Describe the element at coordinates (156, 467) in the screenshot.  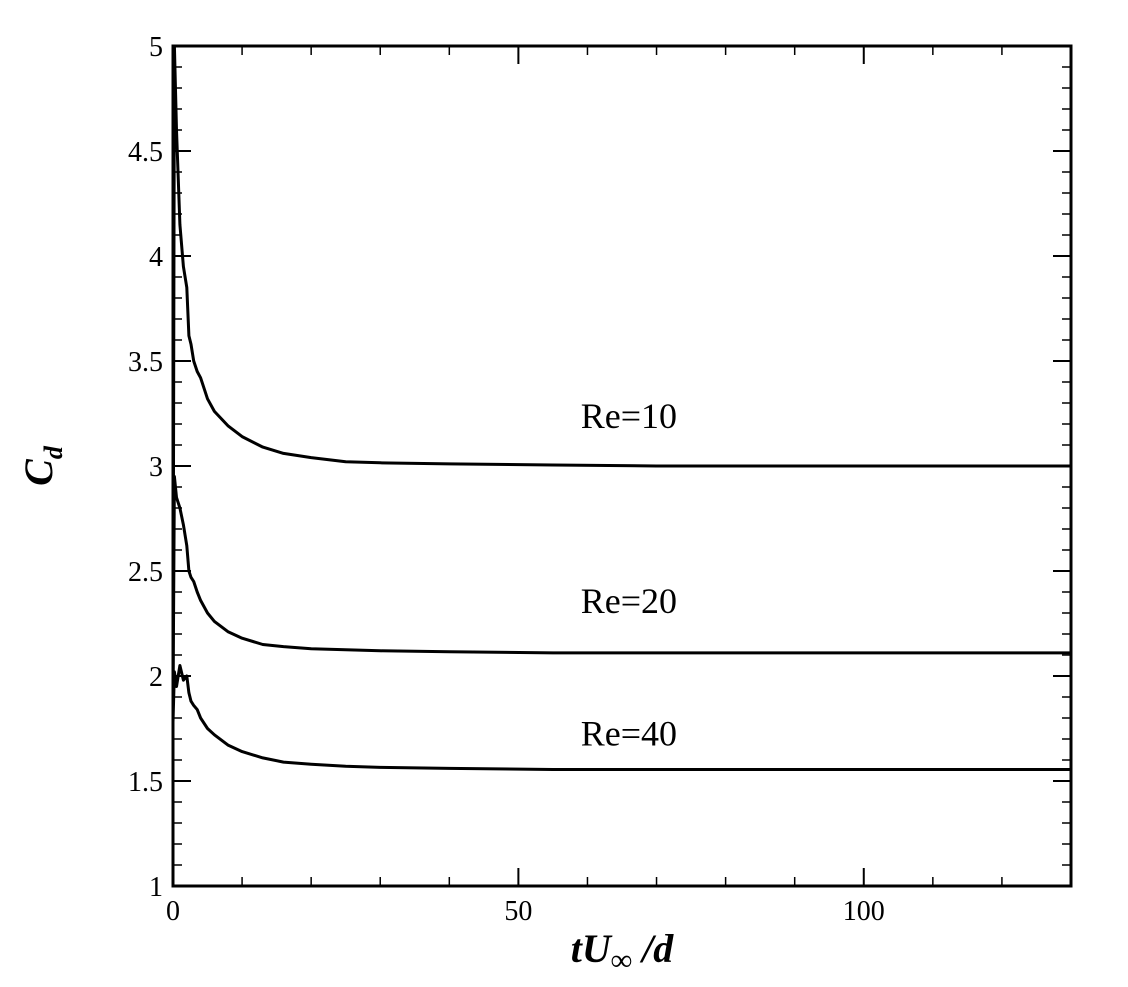
I see `y-tick-label: 3` at that location.